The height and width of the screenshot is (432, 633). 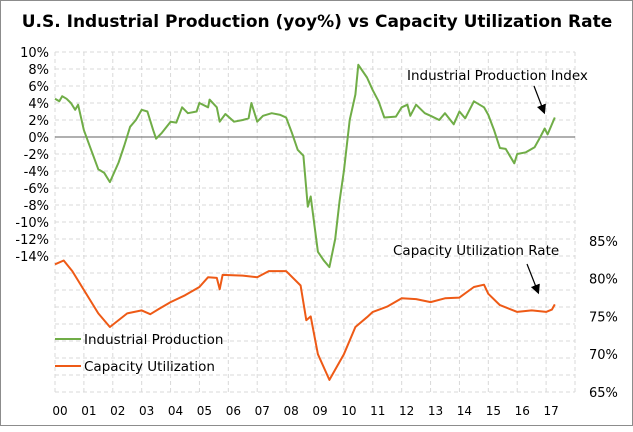 What do you see at coordinates (319, 411) in the screenshot?
I see `x-axis-tick-label: 09` at bounding box center [319, 411].